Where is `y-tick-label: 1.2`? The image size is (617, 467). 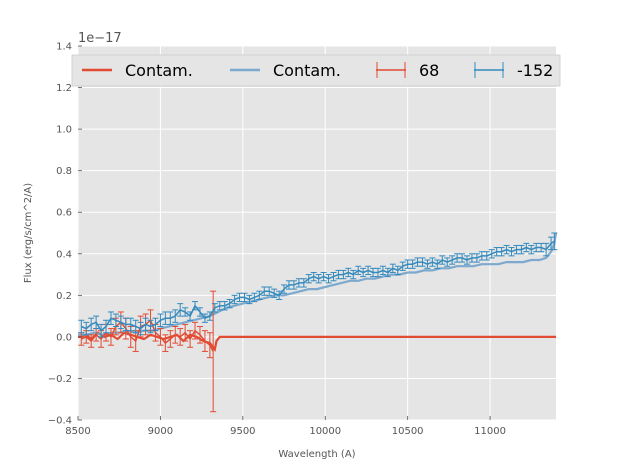
y-tick-label: 1.2 is located at coordinates (64, 88).